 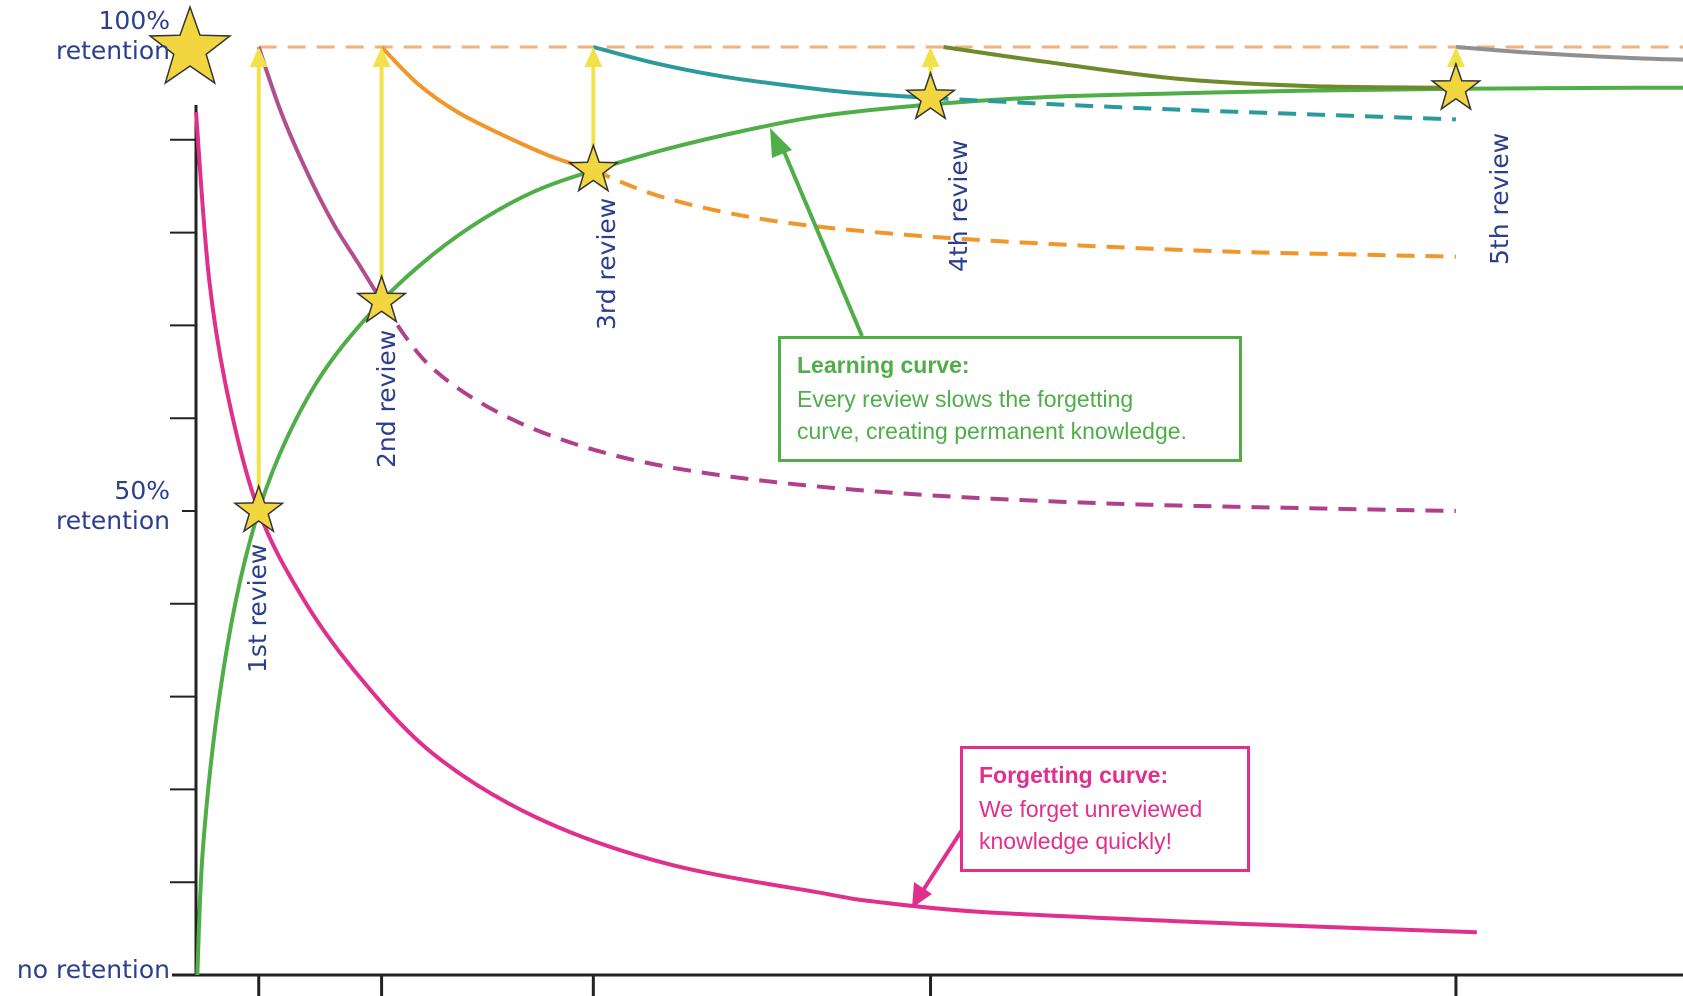 What do you see at coordinates (112, 50) in the screenshot?
I see `y-tick-label-100-line2: retention` at bounding box center [112, 50].